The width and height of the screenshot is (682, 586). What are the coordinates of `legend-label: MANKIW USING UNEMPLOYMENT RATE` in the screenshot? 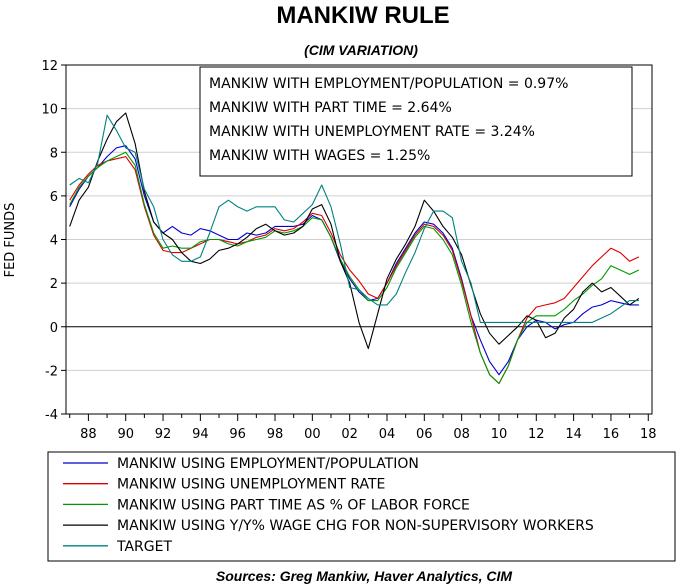 It's located at (251, 485).